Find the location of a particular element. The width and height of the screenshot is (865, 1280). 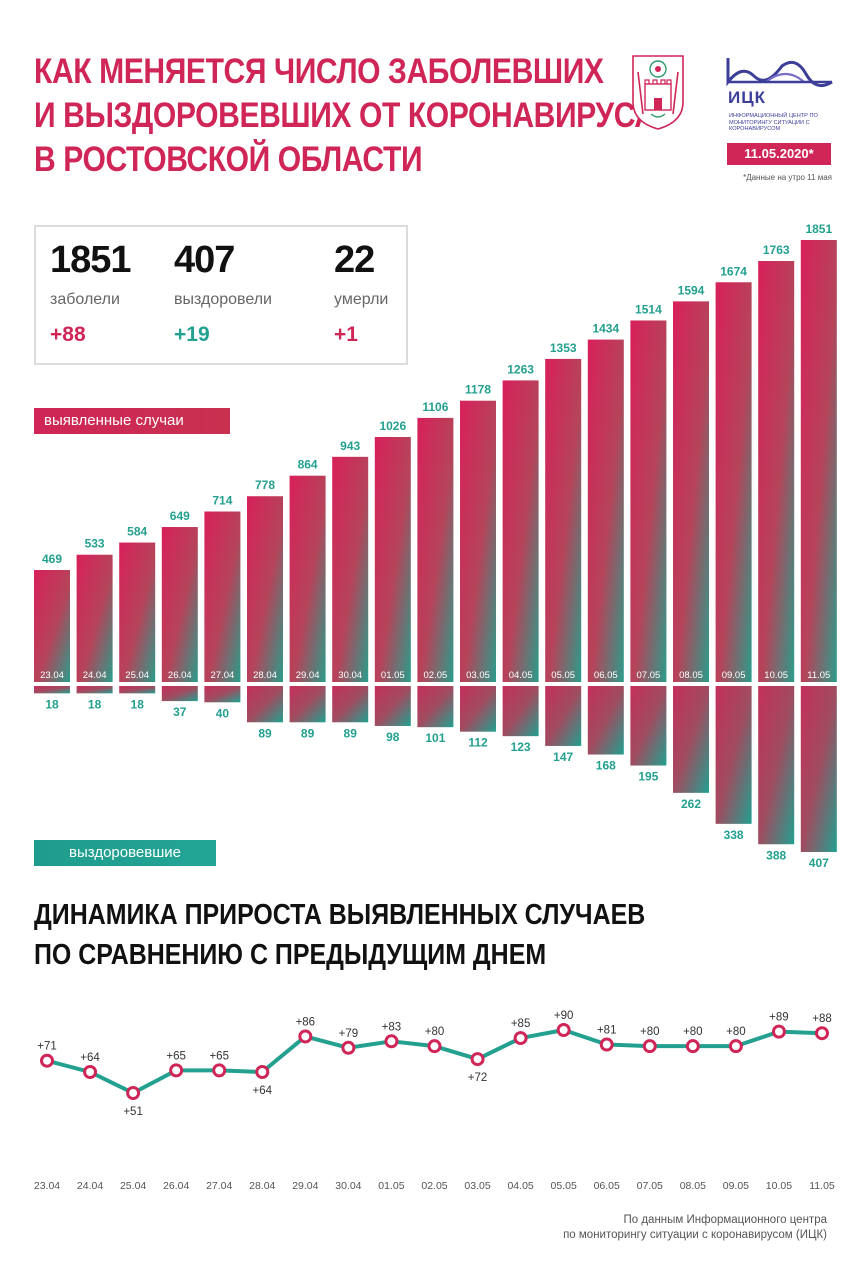

recovered-bar-01.05 is located at coordinates (392, 706).